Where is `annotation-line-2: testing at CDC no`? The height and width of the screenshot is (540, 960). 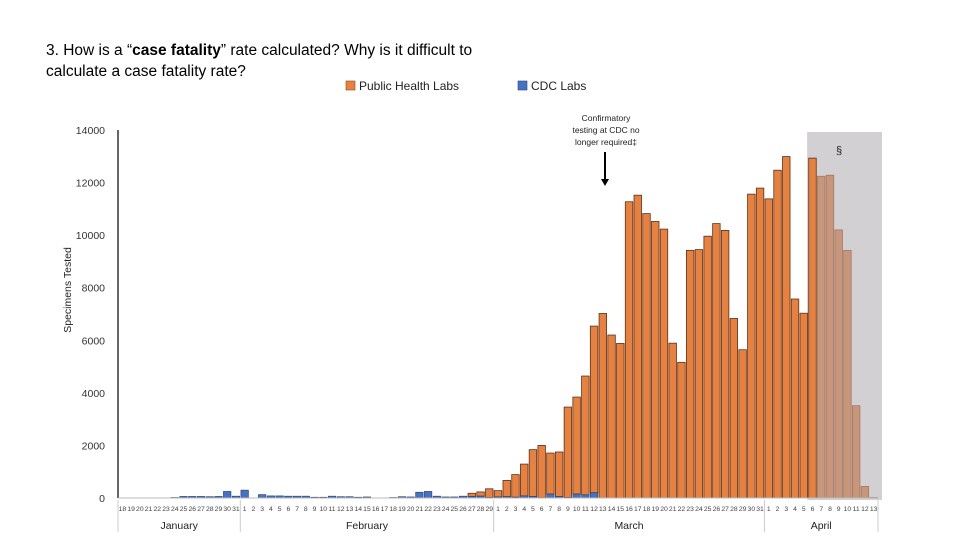 annotation-line-2: testing at CDC no is located at coordinates (605, 130).